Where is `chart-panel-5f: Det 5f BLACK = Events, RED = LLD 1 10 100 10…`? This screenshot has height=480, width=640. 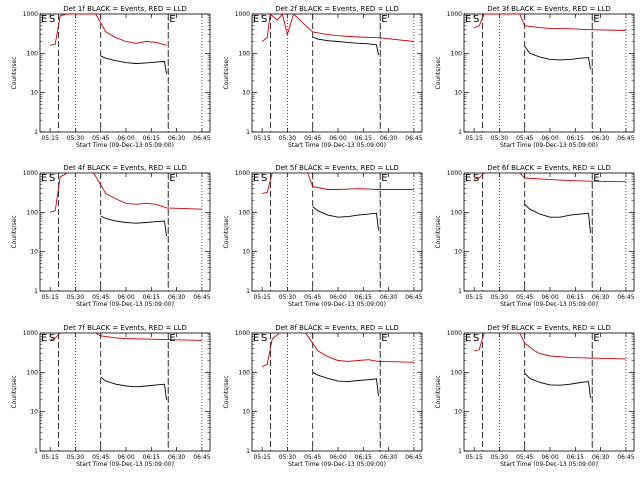
chart-panel-5f: Det 5f BLACK = Events, RED = LLD 1 10 100 10… is located at coordinates (323, 236).